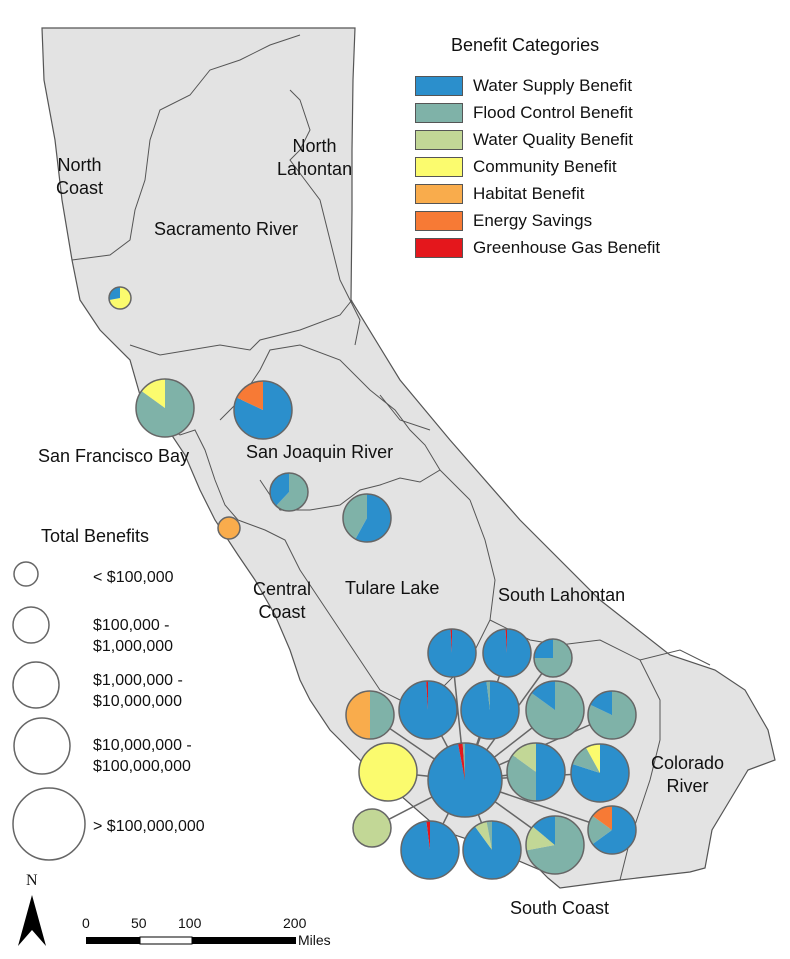 This screenshot has width=790, height=959. Describe the element at coordinates (545, 166) in the screenshot. I see `legend-label: Community Benefit` at that location.